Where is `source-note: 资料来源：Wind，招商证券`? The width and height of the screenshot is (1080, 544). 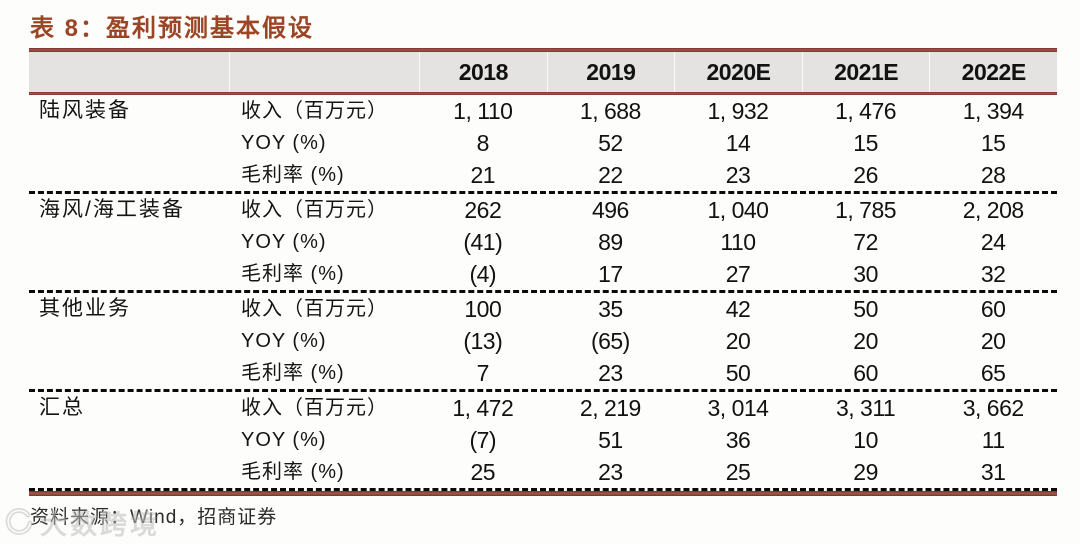 source-note: 资料来源：Wind，招商证券 is located at coordinates (153, 515).